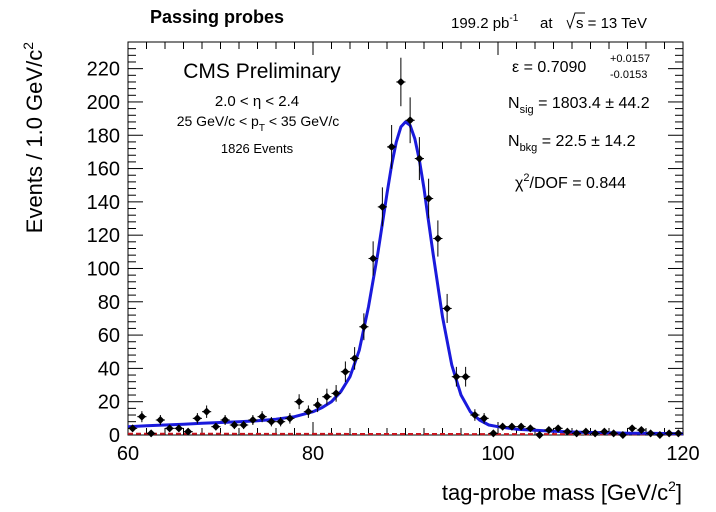 The width and height of the screenshot is (716, 512). I want to click on y-tick-label: 220, so click(103, 70).